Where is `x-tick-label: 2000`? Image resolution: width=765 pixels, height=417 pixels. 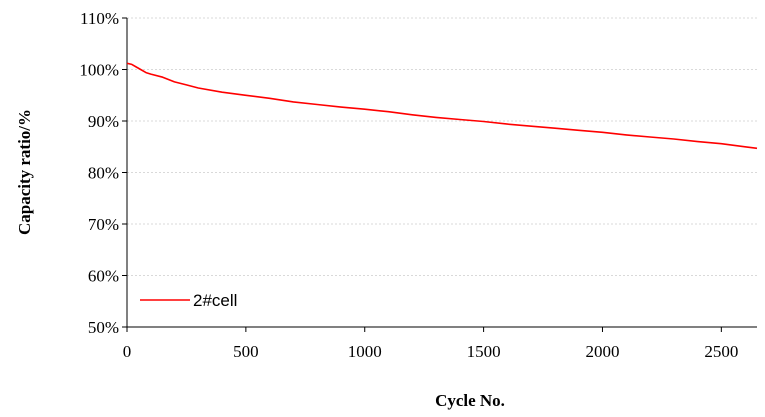
x-tick-label: 2000 is located at coordinates (602, 351).